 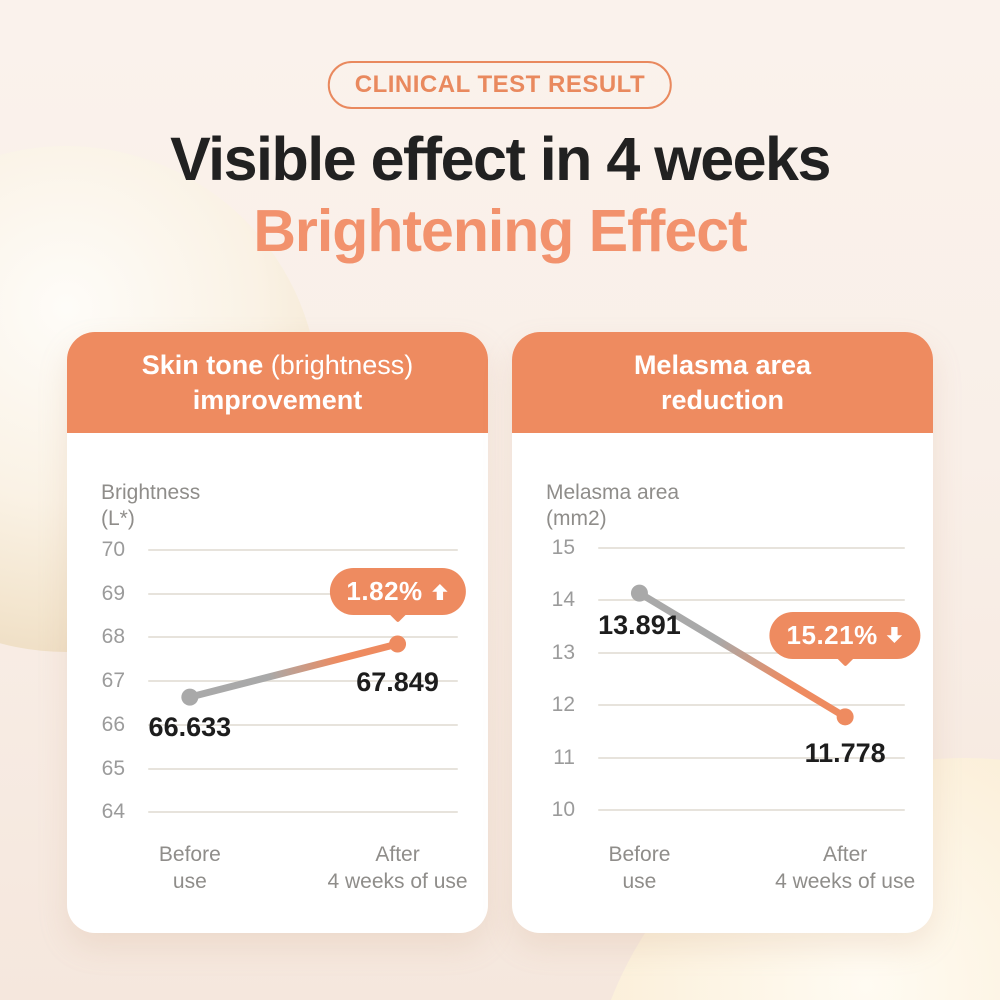 What do you see at coordinates (113, 768) in the screenshot?
I see `y-tick-label: 65` at bounding box center [113, 768].